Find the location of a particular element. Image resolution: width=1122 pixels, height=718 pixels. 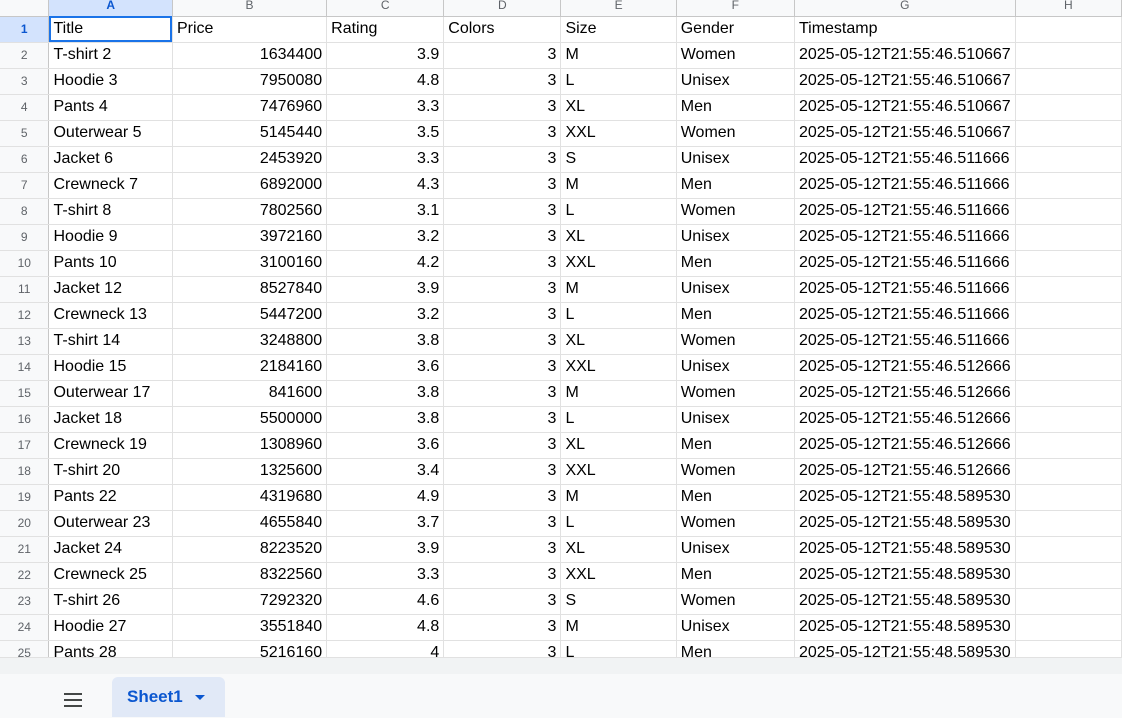

row-number: 4 is located at coordinates (25, 107).